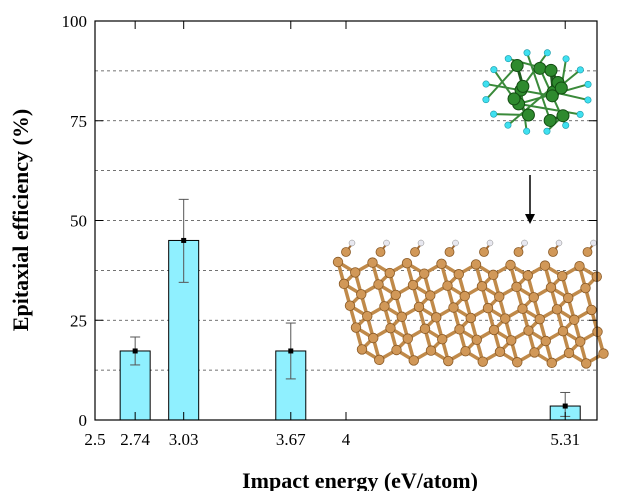  What do you see at coordinates (470, 304) in the screenshot?
I see `crystal-slab` at bounding box center [470, 304].